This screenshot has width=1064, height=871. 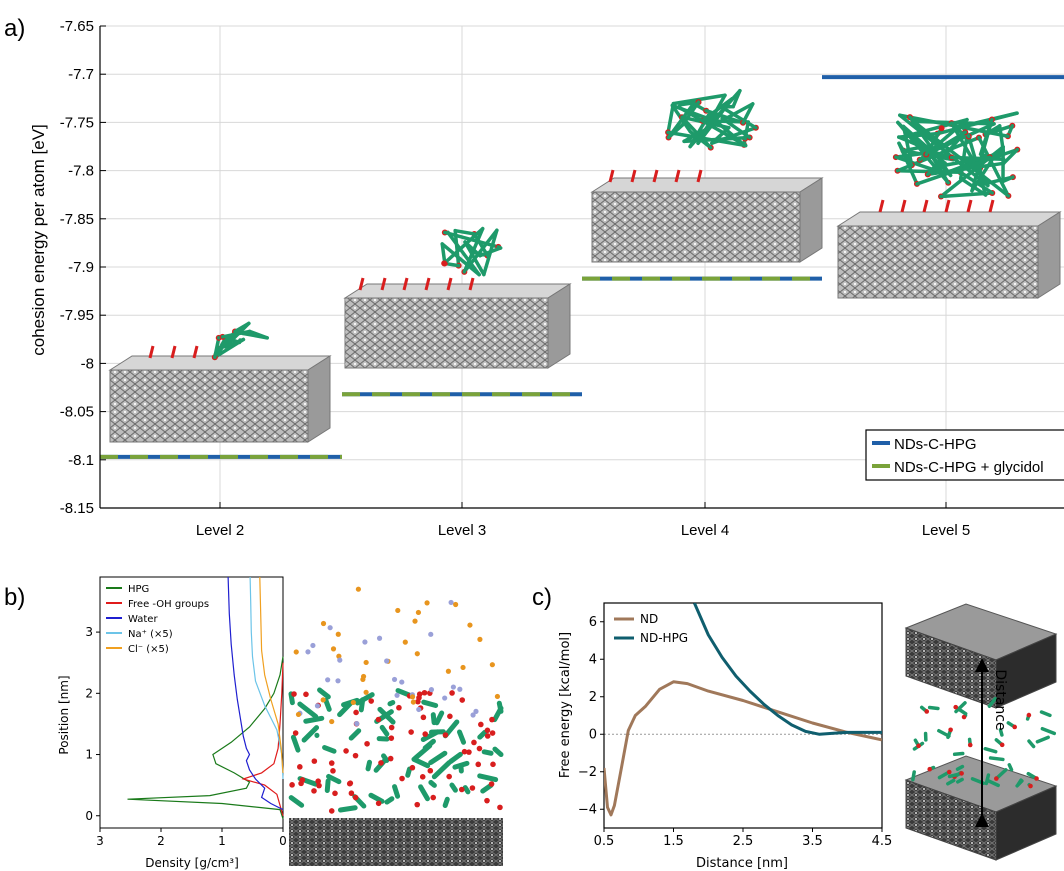 What do you see at coordinates (77, 122) in the screenshot?
I see `y-tick-label: -7.75` at bounding box center [77, 122].